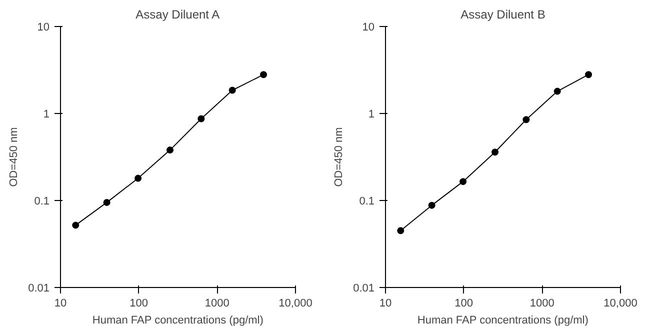  Describe the element at coordinates (503, 15) in the screenshot. I see `chart-title: Assay Diluent B` at that location.